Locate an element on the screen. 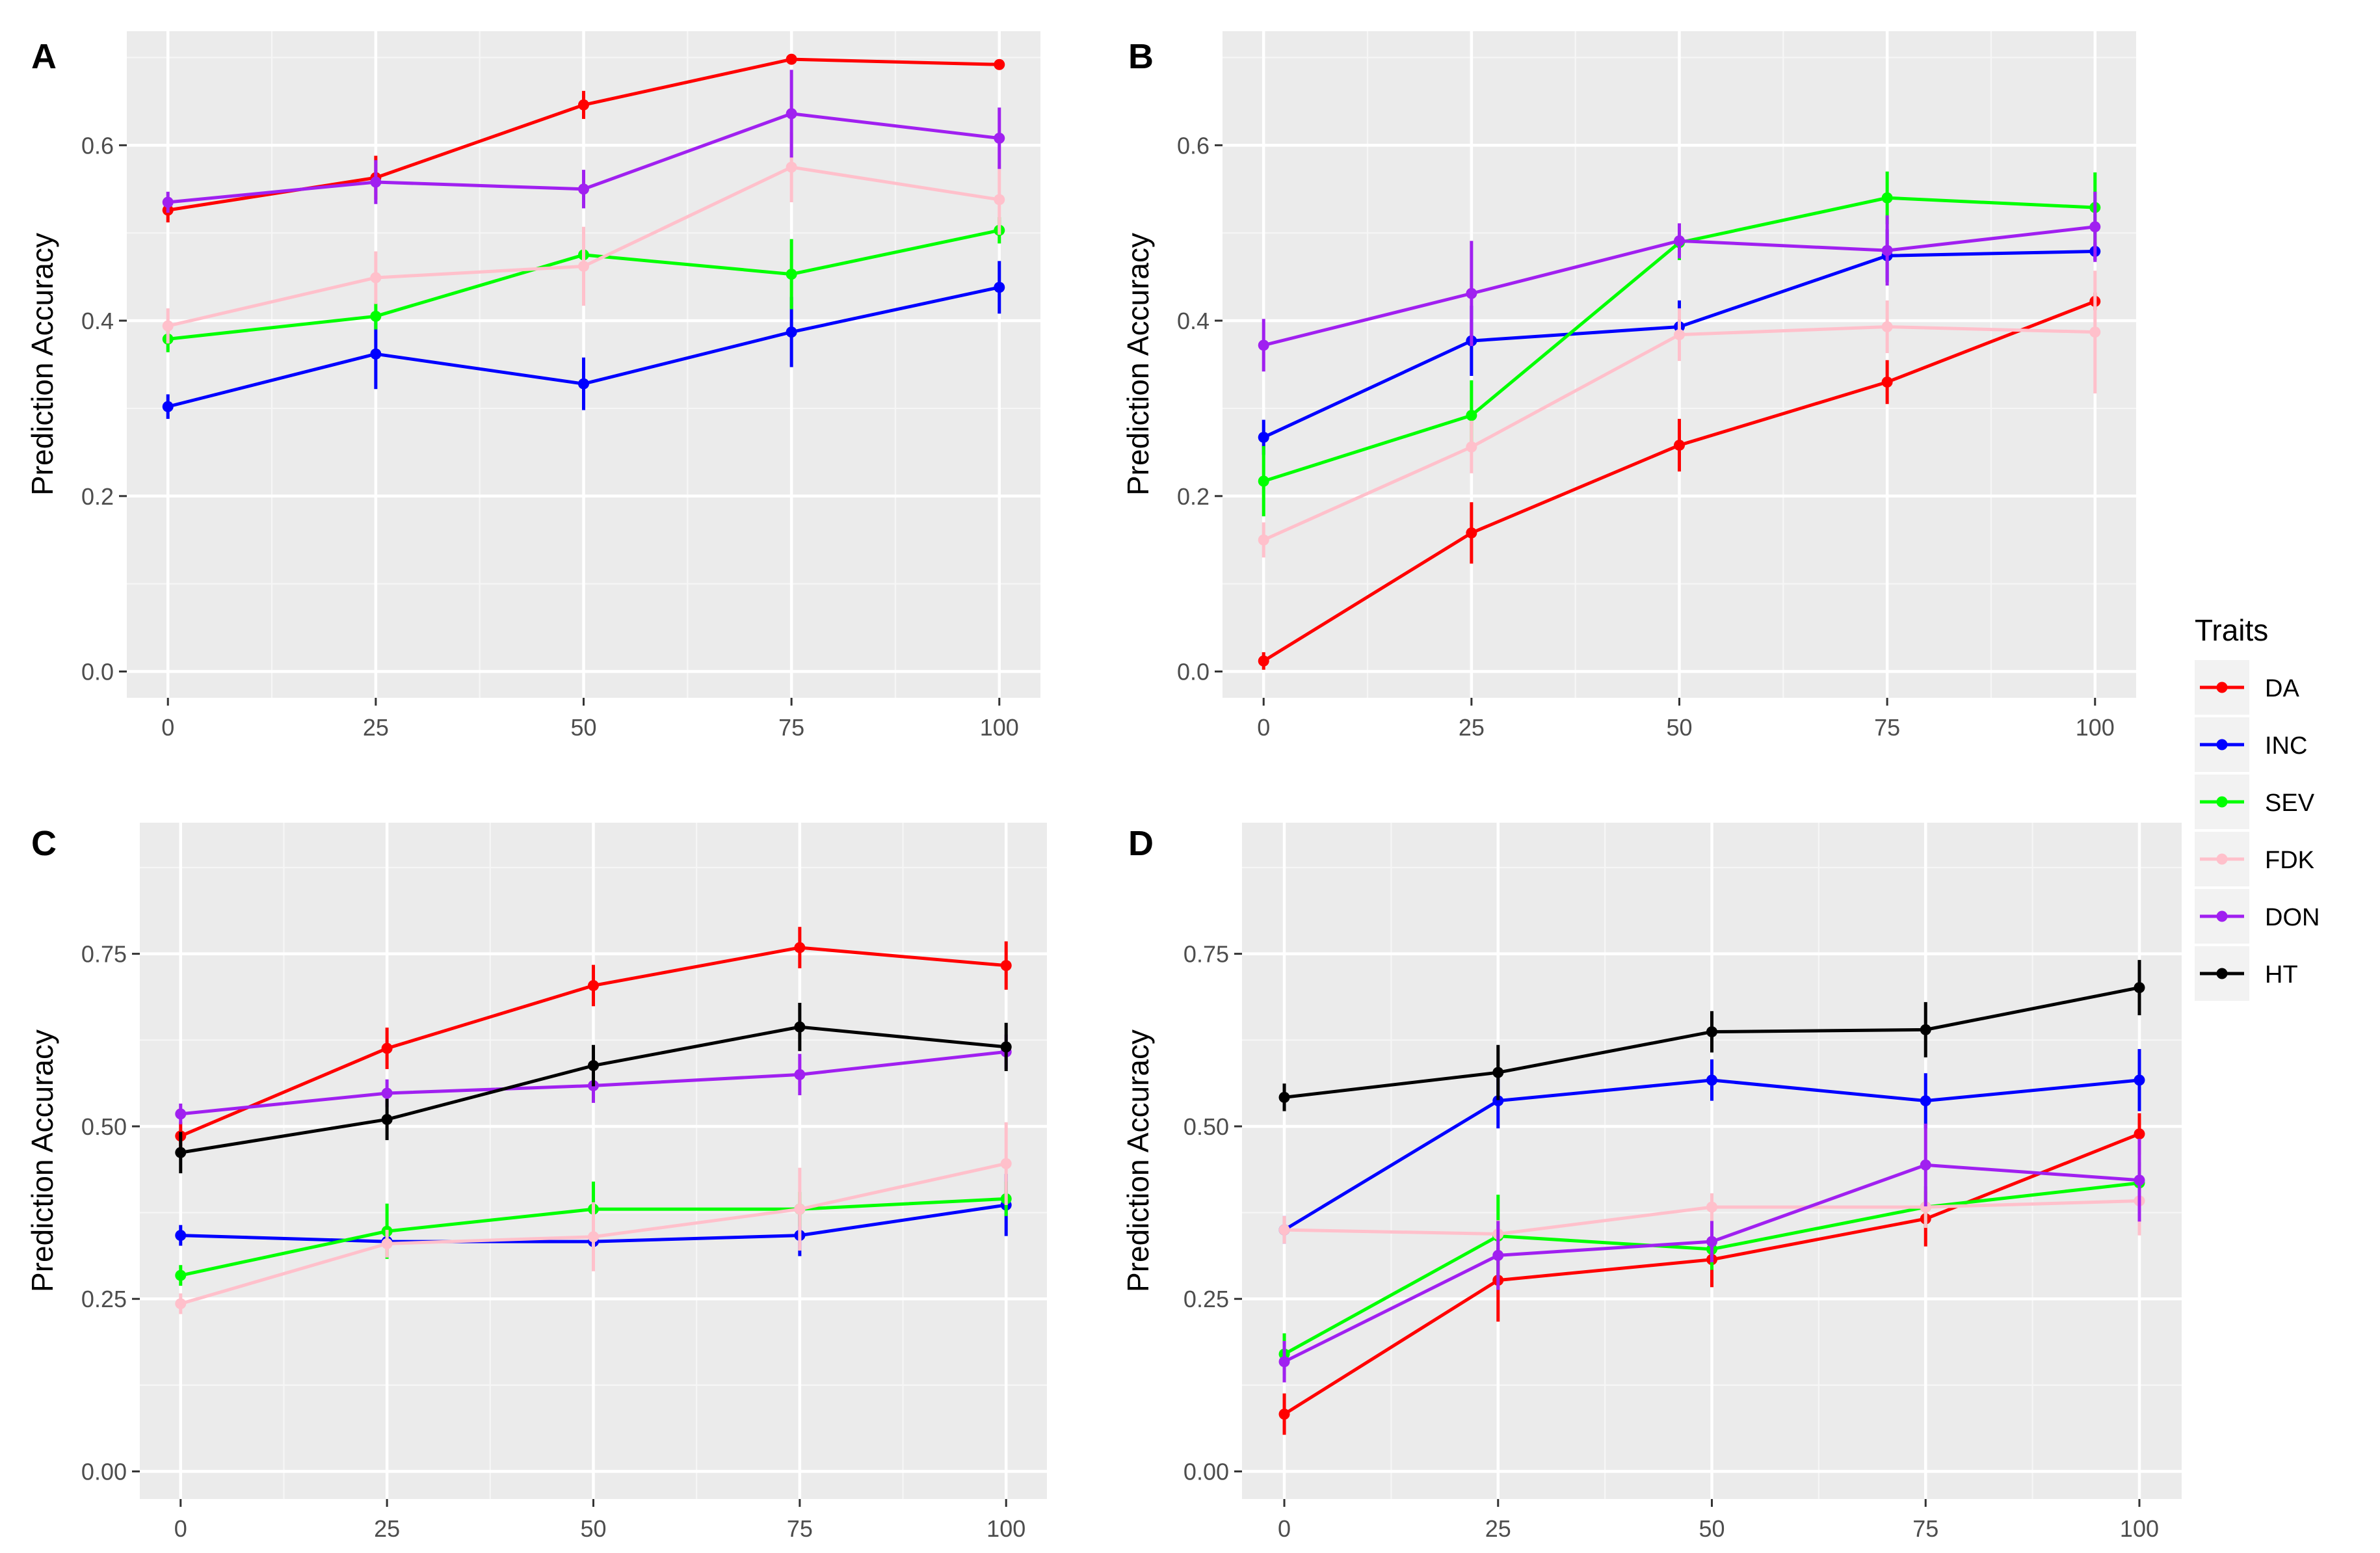 Image resolution: width=2380 pixels, height=1553 pixels. legend-label: SEV is located at coordinates (2290, 803).